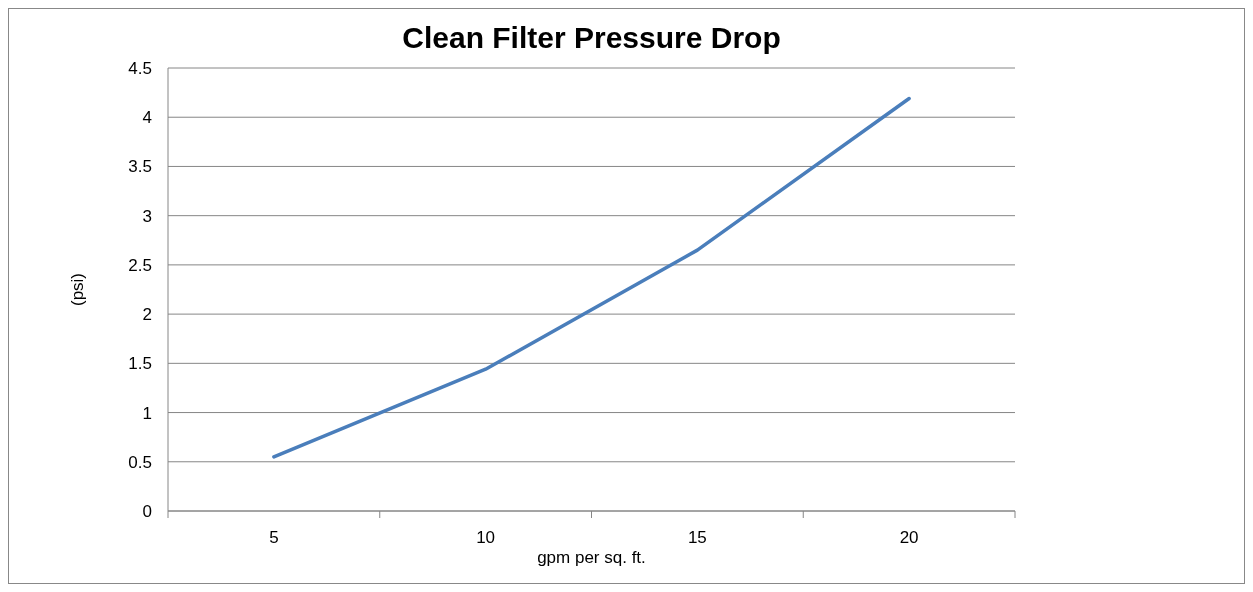 This screenshot has height=592, width=1253. Describe the element at coordinates (140, 167) in the screenshot. I see `y-tick-label: 3.5` at that location.